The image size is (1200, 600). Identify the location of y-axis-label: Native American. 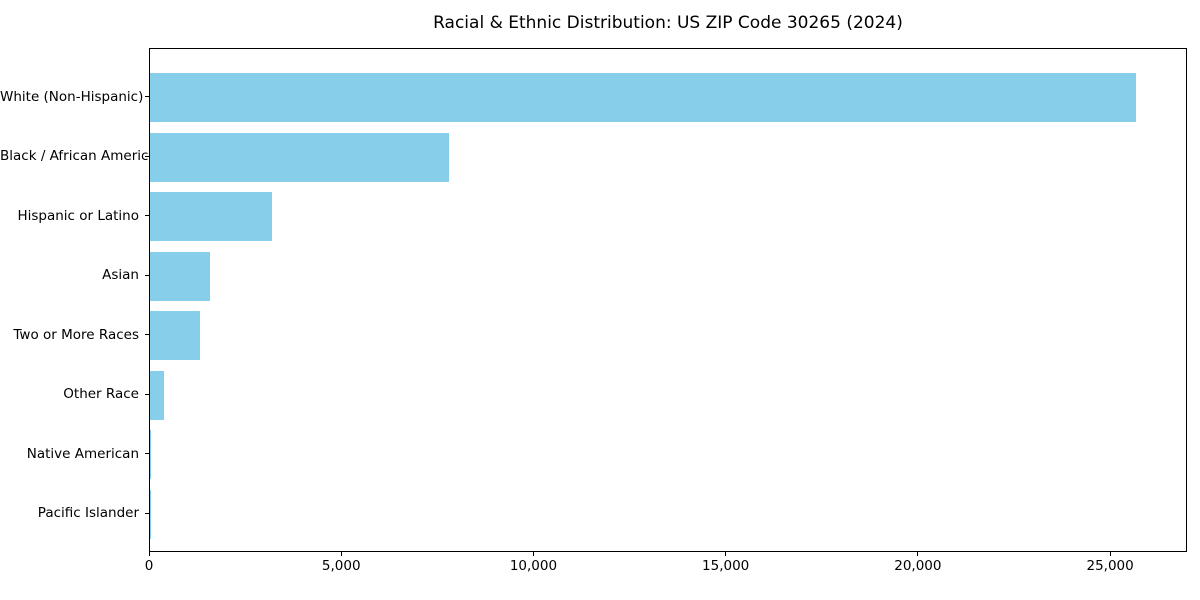
(82, 453).